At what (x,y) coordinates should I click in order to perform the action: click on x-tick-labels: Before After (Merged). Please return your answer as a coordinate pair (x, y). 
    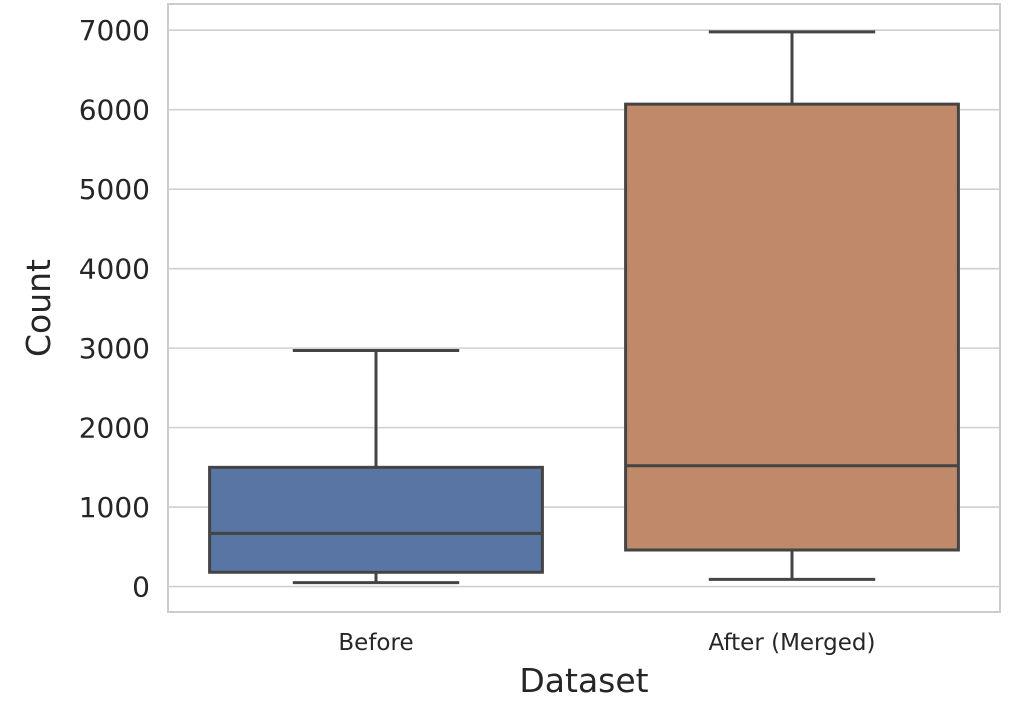
    Looking at the image, I should click on (606, 643).